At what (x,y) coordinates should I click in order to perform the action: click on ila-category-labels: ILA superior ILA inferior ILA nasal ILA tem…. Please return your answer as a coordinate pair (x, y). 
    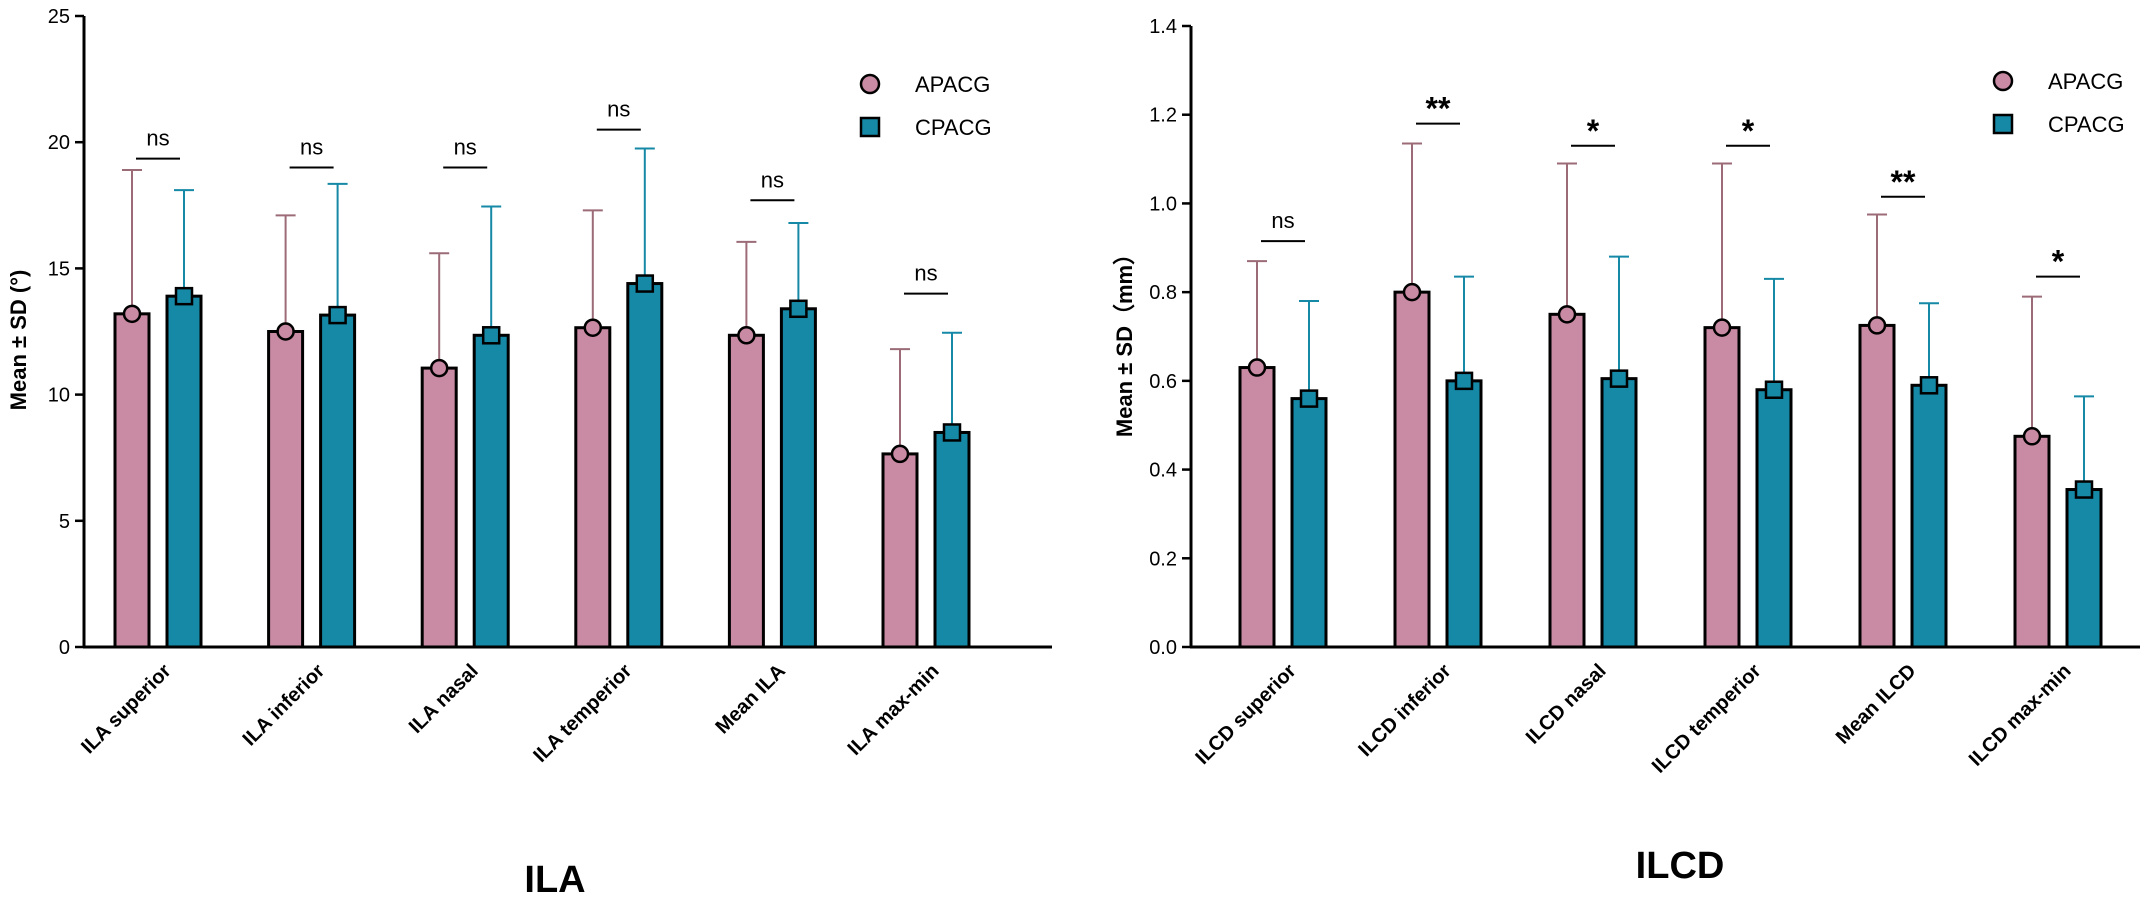
    Looking at the image, I should click on (510, 713).